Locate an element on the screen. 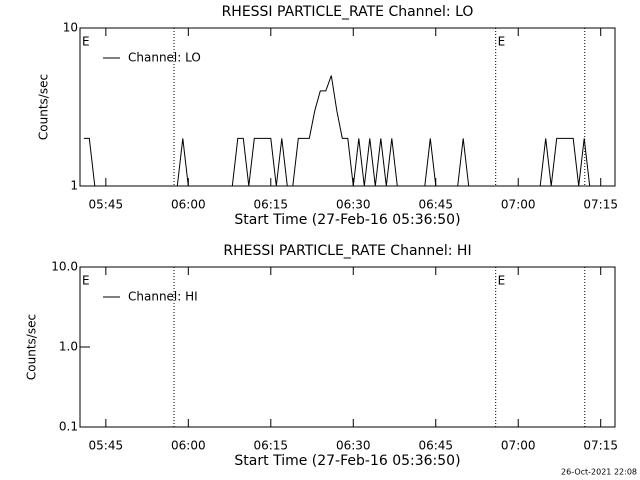 The image size is (640, 480). y-tick-label: 10 is located at coordinates (70, 28).